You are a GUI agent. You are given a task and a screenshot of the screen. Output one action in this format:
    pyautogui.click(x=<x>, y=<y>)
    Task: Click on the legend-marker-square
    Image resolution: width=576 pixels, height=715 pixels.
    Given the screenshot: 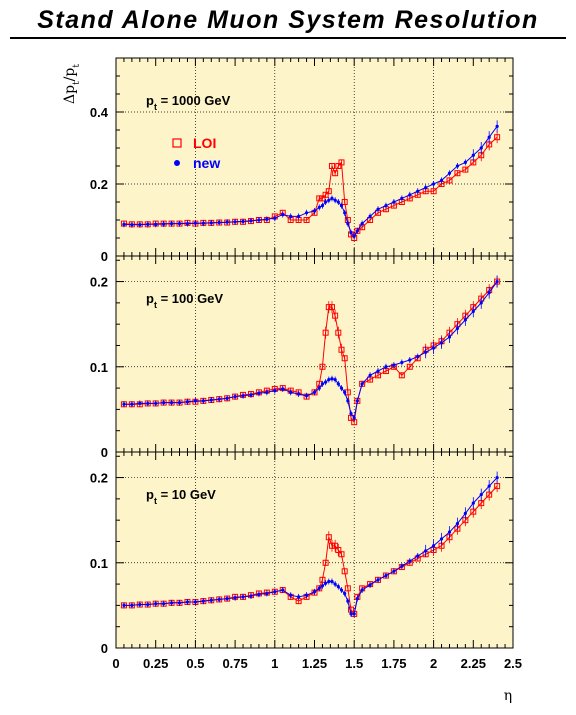 What is the action you would take?
    pyautogui.click(x=177, y=143)
    